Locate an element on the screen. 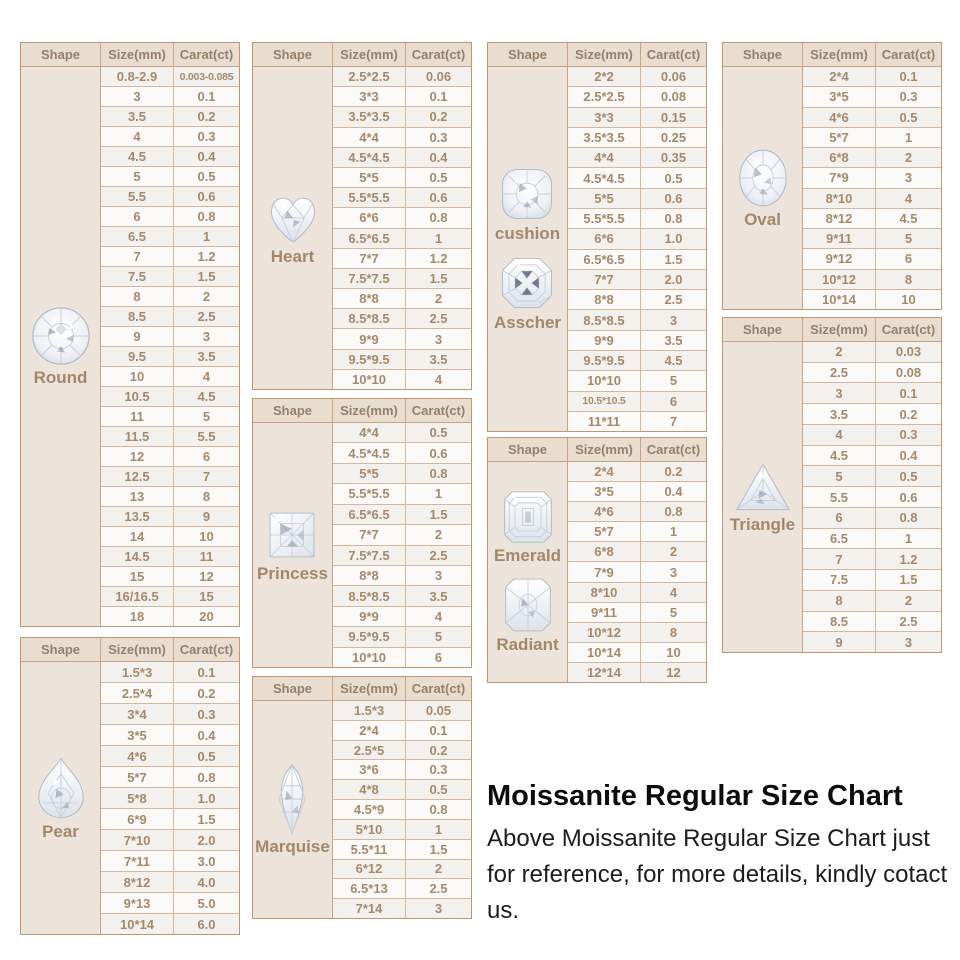 The height and width of the screenshot is (960, 960). carat-cell: 0.2 is located at coordinates (438, 750).